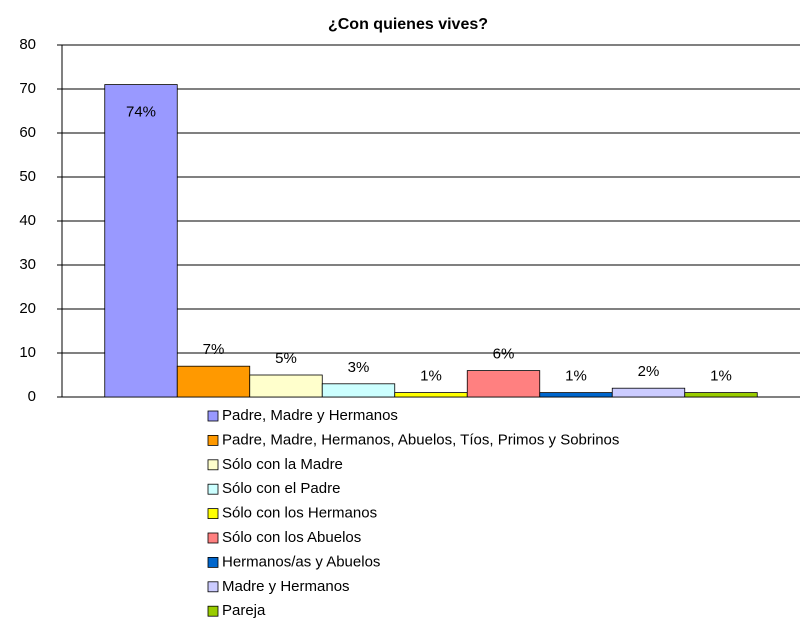 Image resolution: width=801 pixels, height=618 pixels. Describe the element at coordinates (27, 264) in the screenshot. I see `y-tick-label: 30` at that location.